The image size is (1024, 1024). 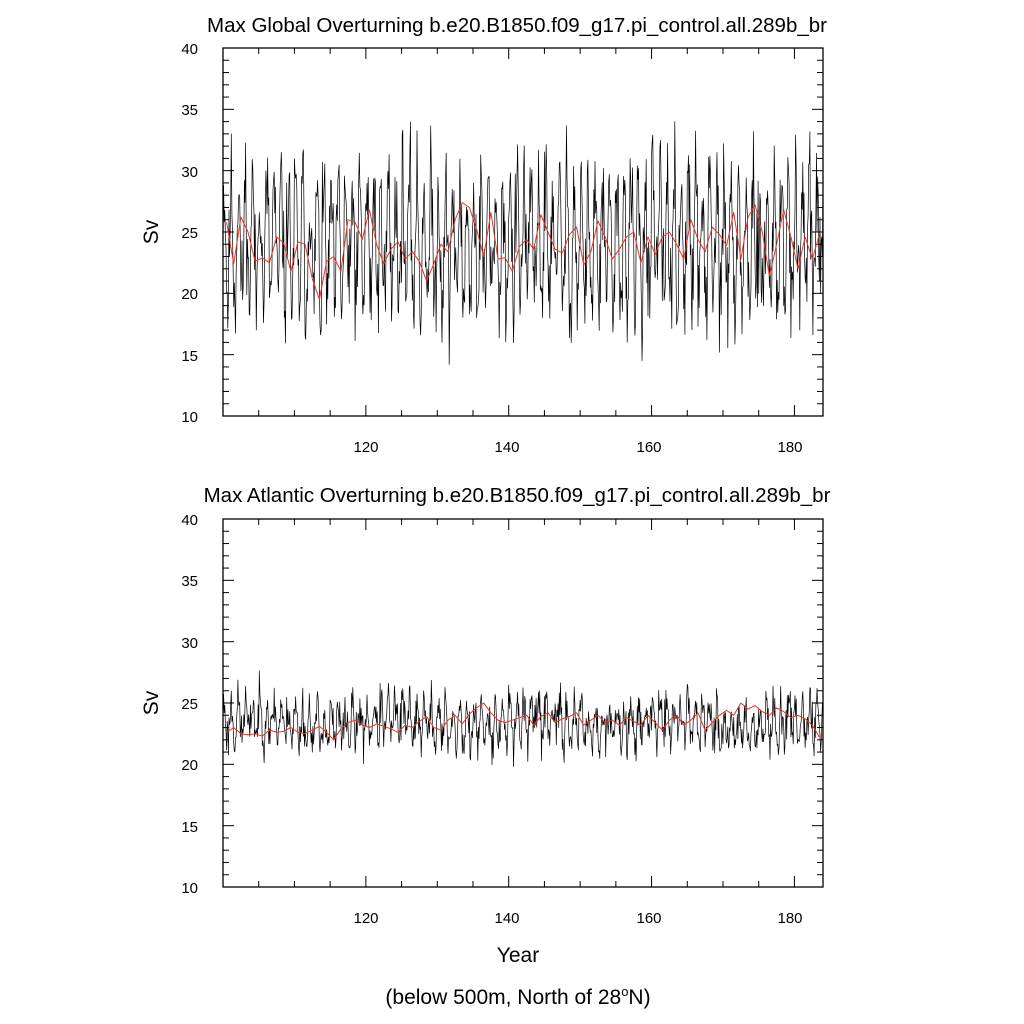 What do you see at coordinates (789, 918) in the screenshot?
I see `atlantic-x-tick-label: 180` at bounding box center [789, 918].